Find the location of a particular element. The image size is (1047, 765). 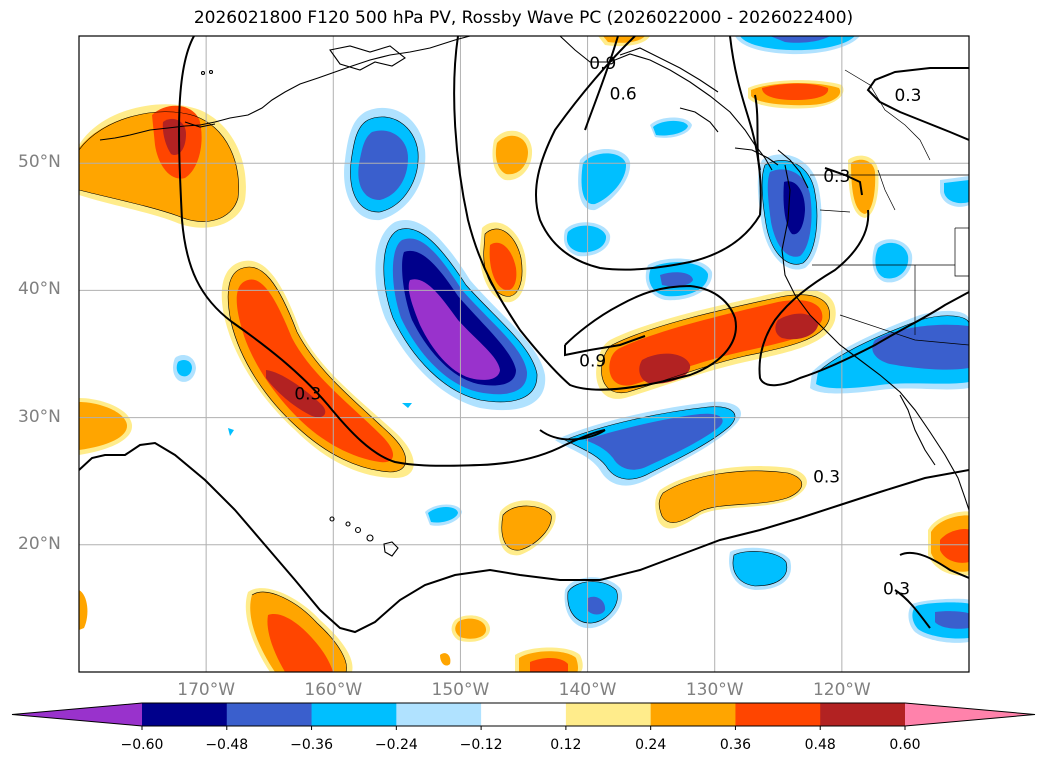

colorbar-tick-label-1: −0.48 is located at coordinates (227, 745).